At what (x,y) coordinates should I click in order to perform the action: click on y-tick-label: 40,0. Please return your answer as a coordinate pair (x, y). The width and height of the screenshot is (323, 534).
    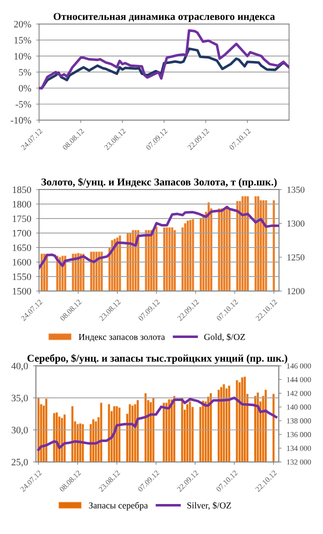
    Looking at the image, I should click on (19, 366).